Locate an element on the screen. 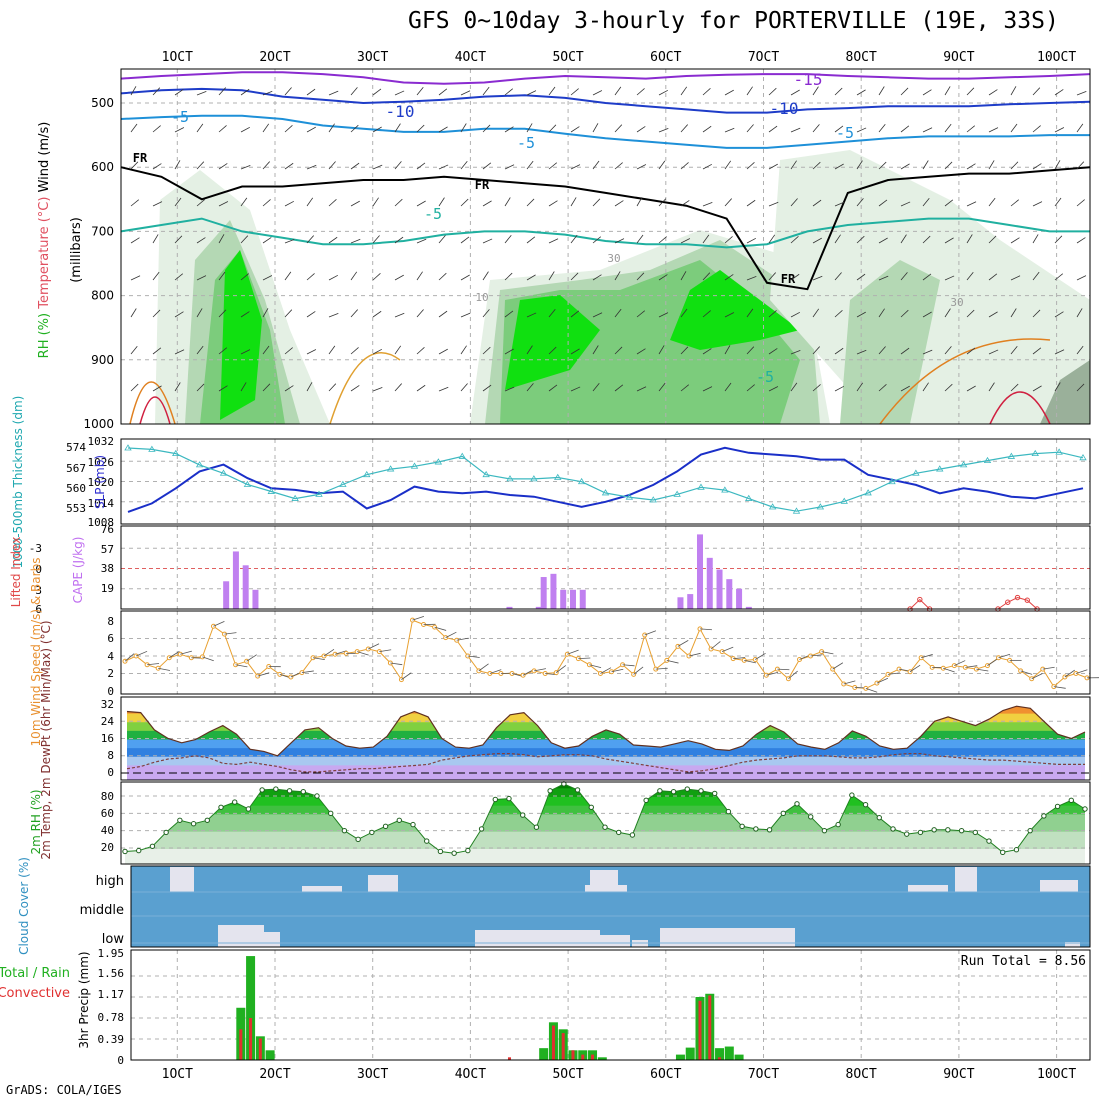 The height and width of the screenshot is (1100, 1100). cloud-panel is located at coordinates (610, 906).